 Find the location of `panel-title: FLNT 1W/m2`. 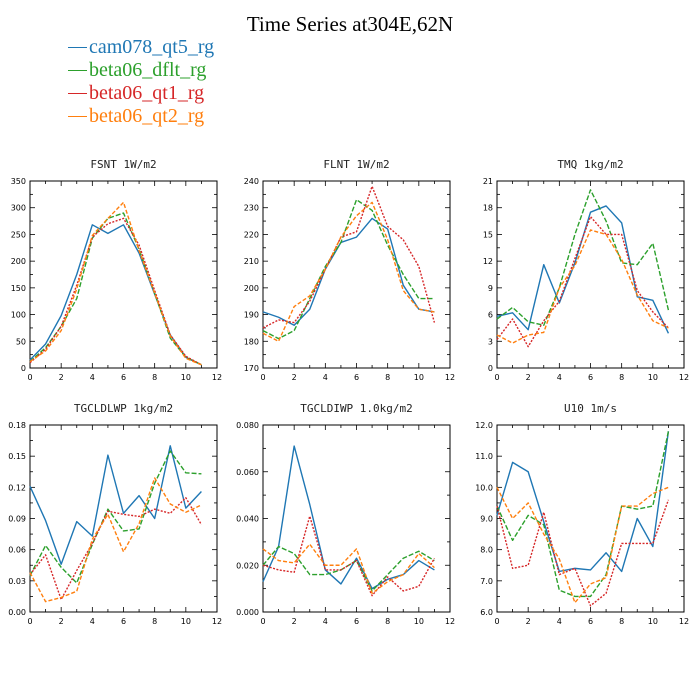

panel-title: FLNT 1W/m2 is located at coordinates (356, 164).